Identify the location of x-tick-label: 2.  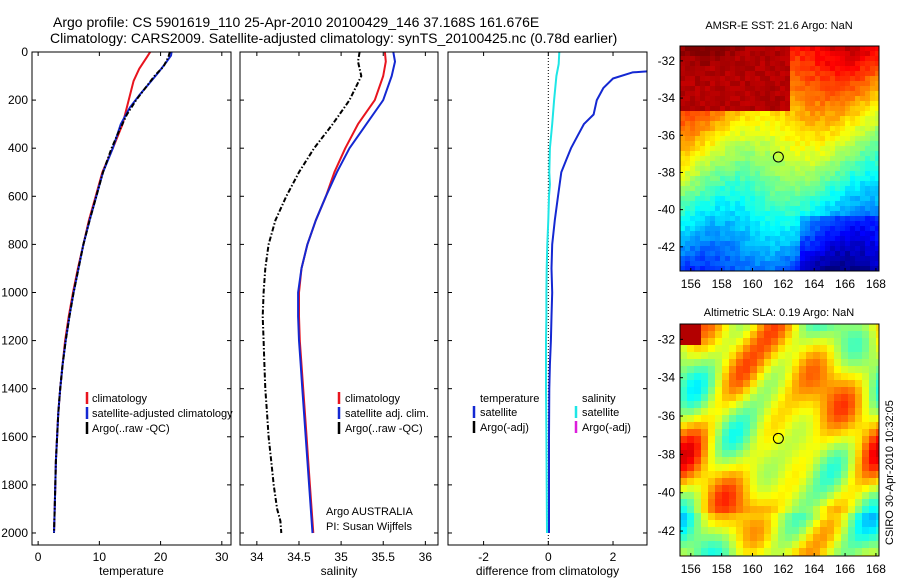
(613, 557).